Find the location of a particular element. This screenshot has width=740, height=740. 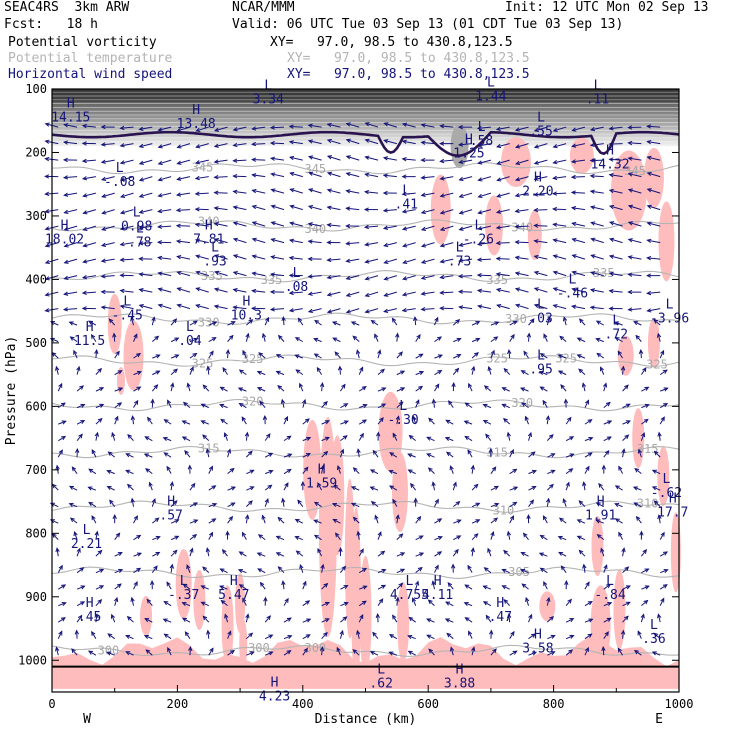

theta-label: 310 is located at coordinates (648, 504).